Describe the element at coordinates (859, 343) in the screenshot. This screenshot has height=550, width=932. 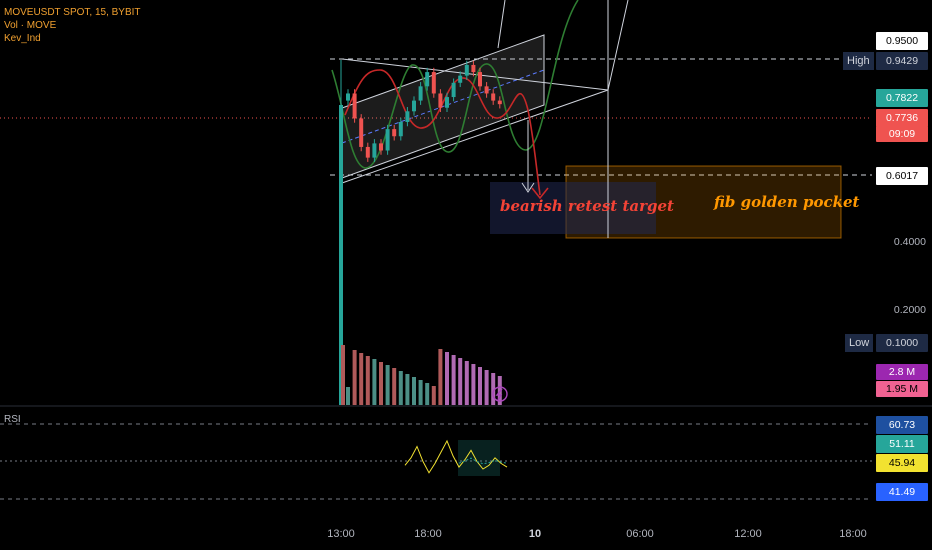
I see `low-tag: Low` at that location.